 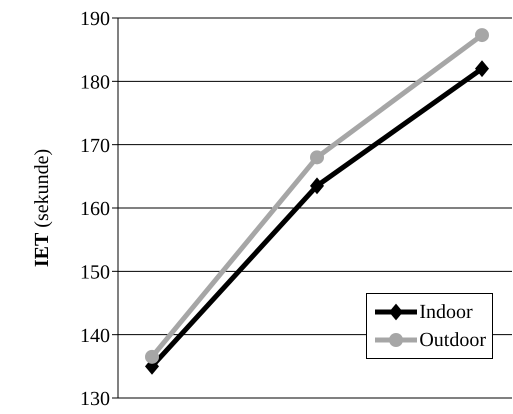 What do you see at coordinates (446, 312) in the screenshot?
I see `legend-label: Indoor` at bounding box center [446, 312].